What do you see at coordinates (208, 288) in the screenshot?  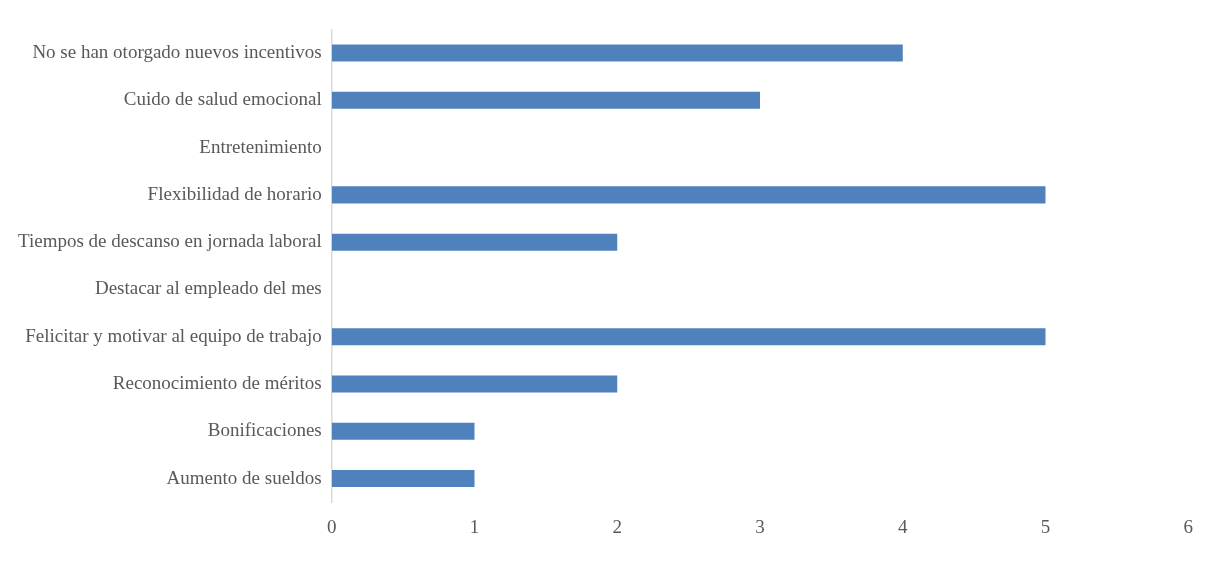 I see `y-tick-label: Destacar al empleado del mes` at bounding box center [208, 288].